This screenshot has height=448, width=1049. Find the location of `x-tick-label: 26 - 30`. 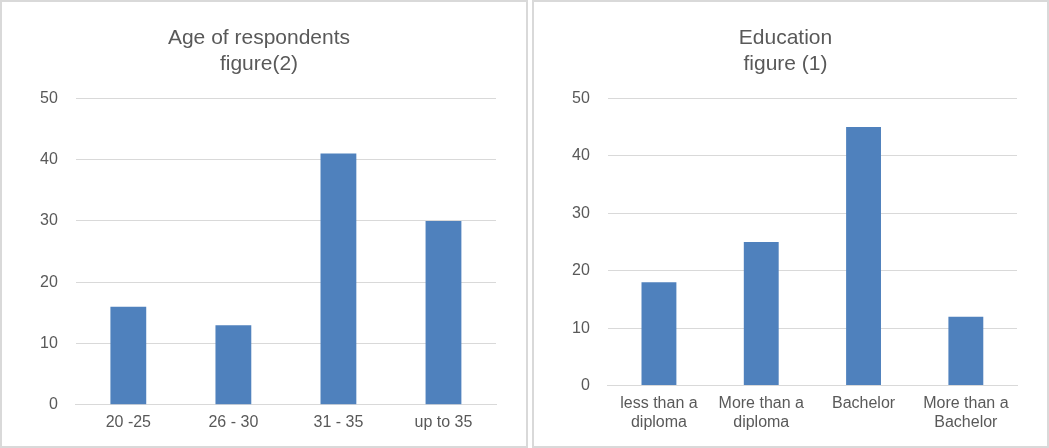

x-tick-label: 26 - 30 is located at coordinates (233, 421).